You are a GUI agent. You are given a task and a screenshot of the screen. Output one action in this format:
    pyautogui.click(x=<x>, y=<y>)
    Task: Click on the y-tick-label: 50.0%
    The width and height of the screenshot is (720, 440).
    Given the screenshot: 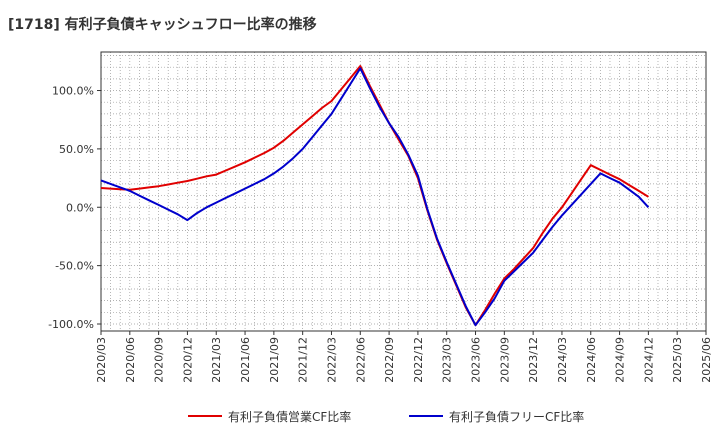 What is the action you would take?
    pyautogui.click(x=76, y=149)
    